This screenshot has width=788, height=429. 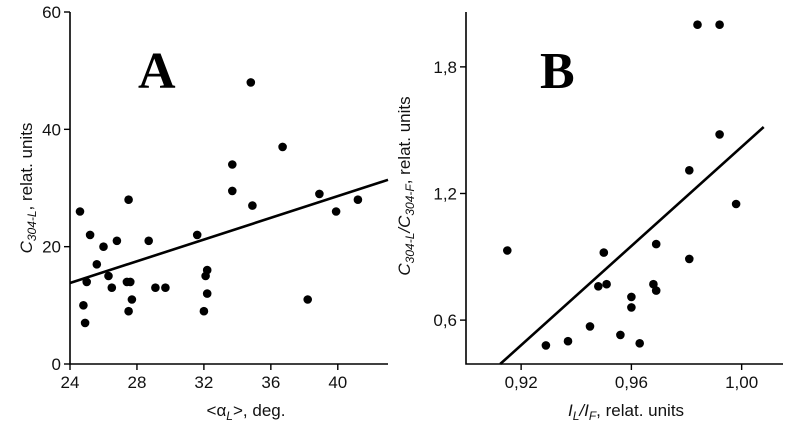 What do you see at coordinates (445, 320) in the screenshot?
I see `panel-b-y-tick-label-1: 0,6` at bounding box center [445, 320].